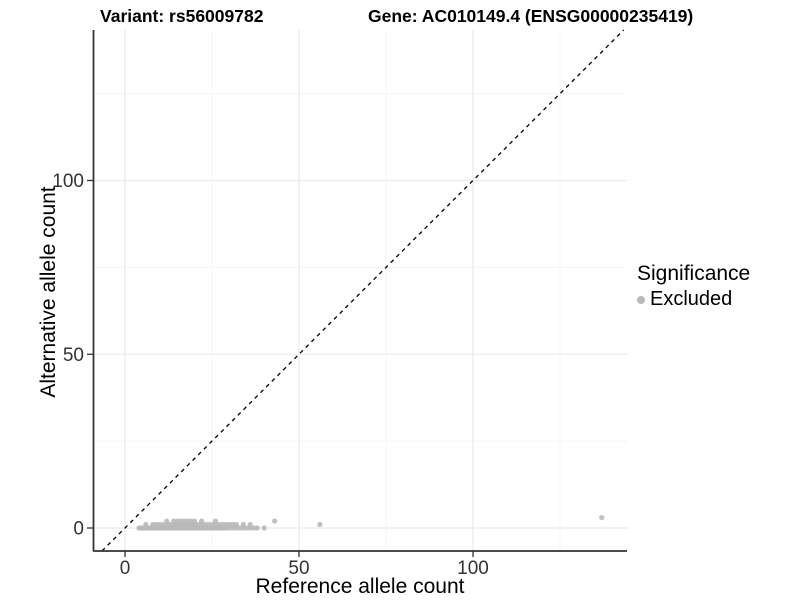 The image size is (800, 600). I want to click on y-tick-label-50: 50, so click(73, 355).